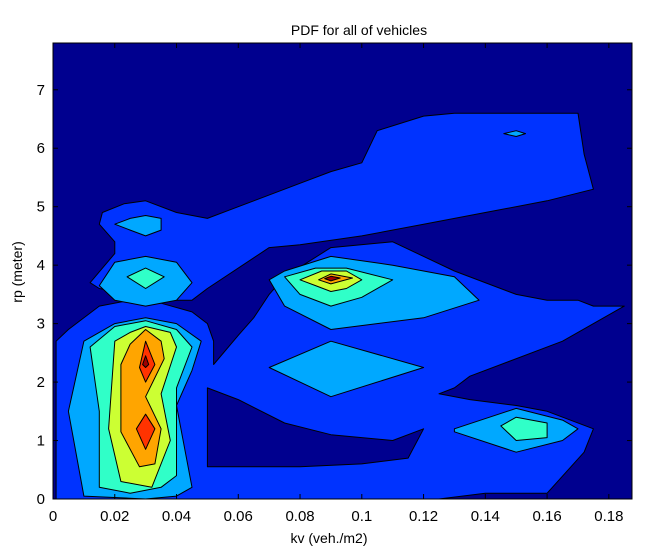  I want to click on x-tick-label: 0.02, so click(114, 516).